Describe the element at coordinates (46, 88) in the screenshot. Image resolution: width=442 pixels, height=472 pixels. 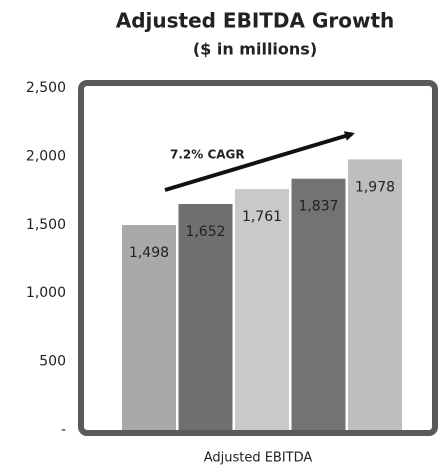
I see `y-tick-label: 2,500` at that location.